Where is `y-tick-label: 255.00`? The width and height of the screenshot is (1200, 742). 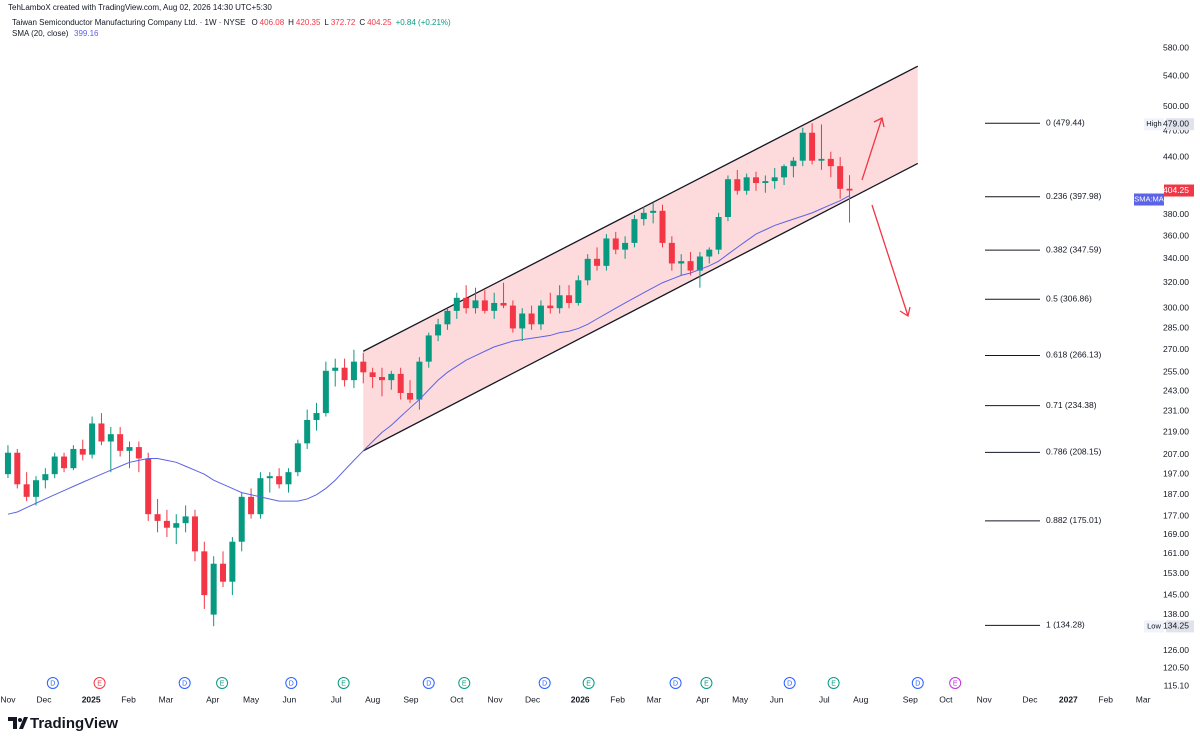
y-tick-label: 255.00 is located at coordinates (1176, 372).